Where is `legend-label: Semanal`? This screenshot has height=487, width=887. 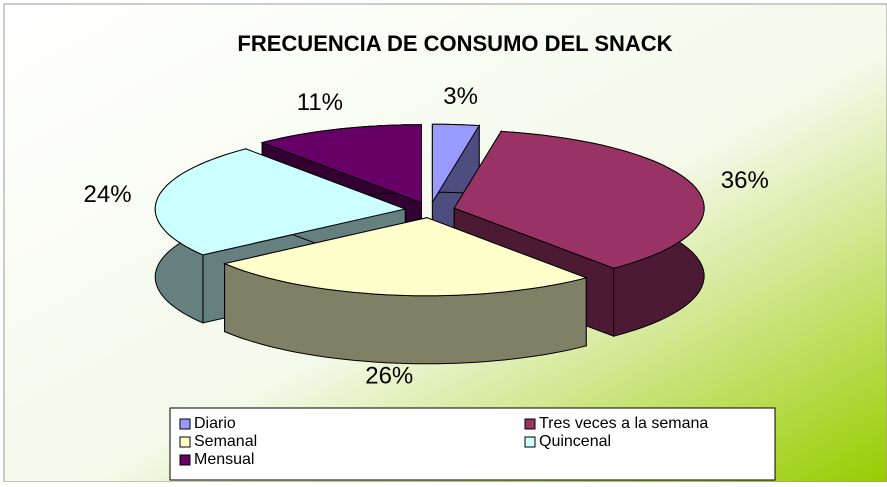
legend-label: Semanal is located at coordinates (225, 441).